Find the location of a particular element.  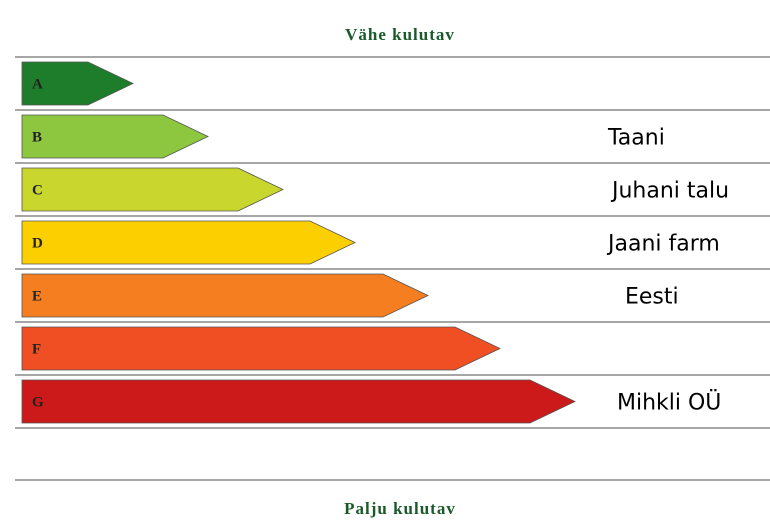

class-label: Juhani talu is located at coordinates (669, 191).